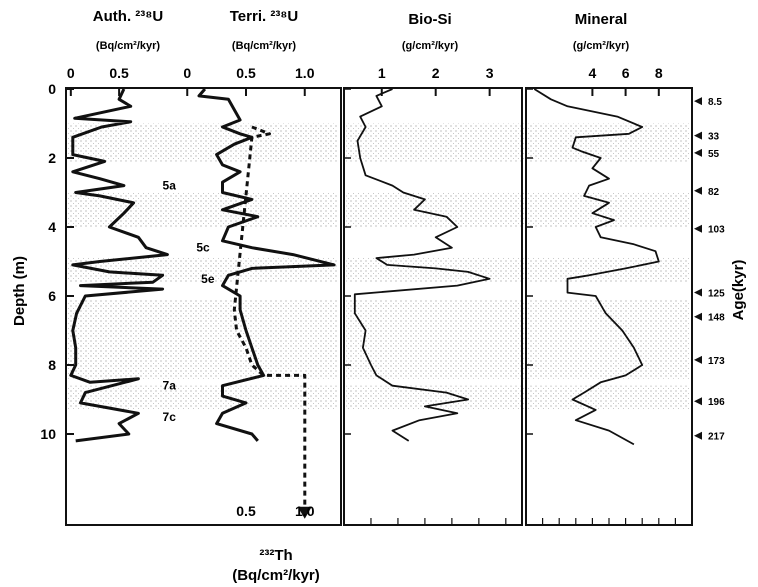  Describe the element at coordinates (52, 296) in the screenshot. I see `depth-tick-label: 6` at that location.